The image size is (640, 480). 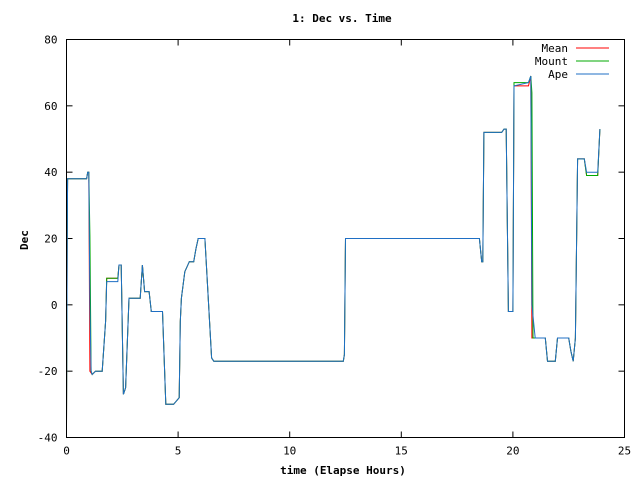 I want to click on legend-label-ape: Ape, so click(x=558, y=74).